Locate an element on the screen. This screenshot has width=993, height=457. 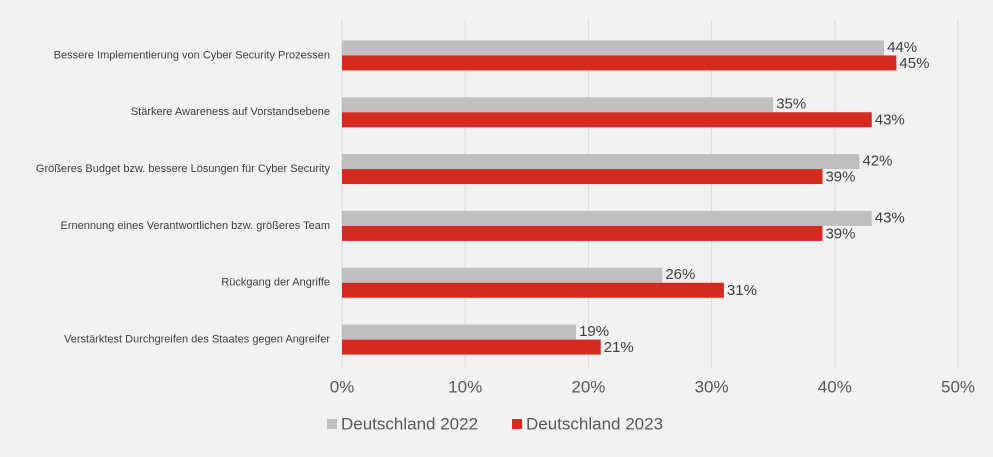
x-tick-label: 30% is located at coordinates (712, 386).